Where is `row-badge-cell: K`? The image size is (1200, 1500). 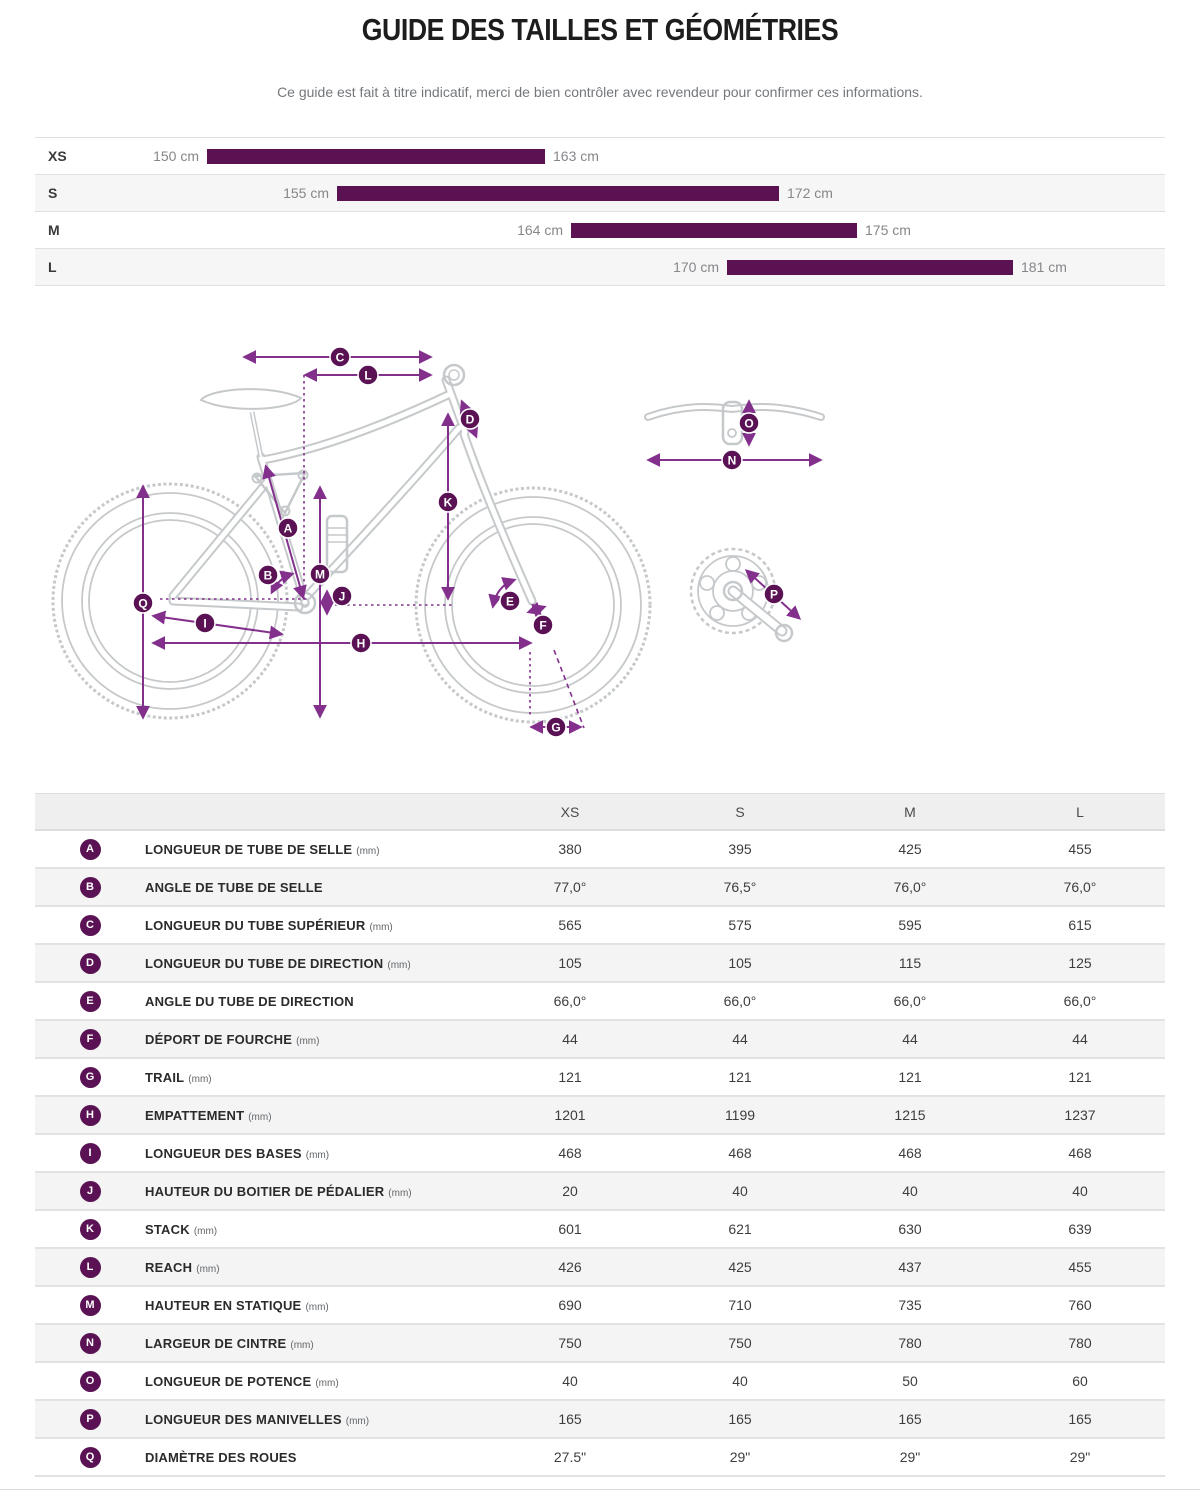 row-badge-cell: K is located at coordinates (90, 1229).